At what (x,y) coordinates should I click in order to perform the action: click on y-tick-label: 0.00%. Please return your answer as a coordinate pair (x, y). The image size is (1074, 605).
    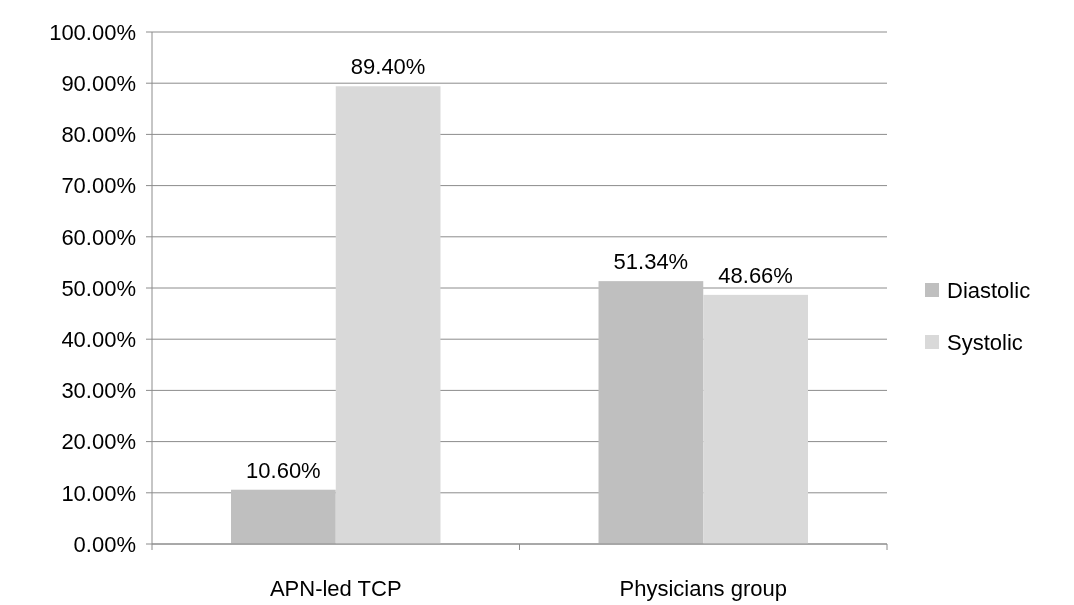
    Looking at the image, I should click on (104, 544).